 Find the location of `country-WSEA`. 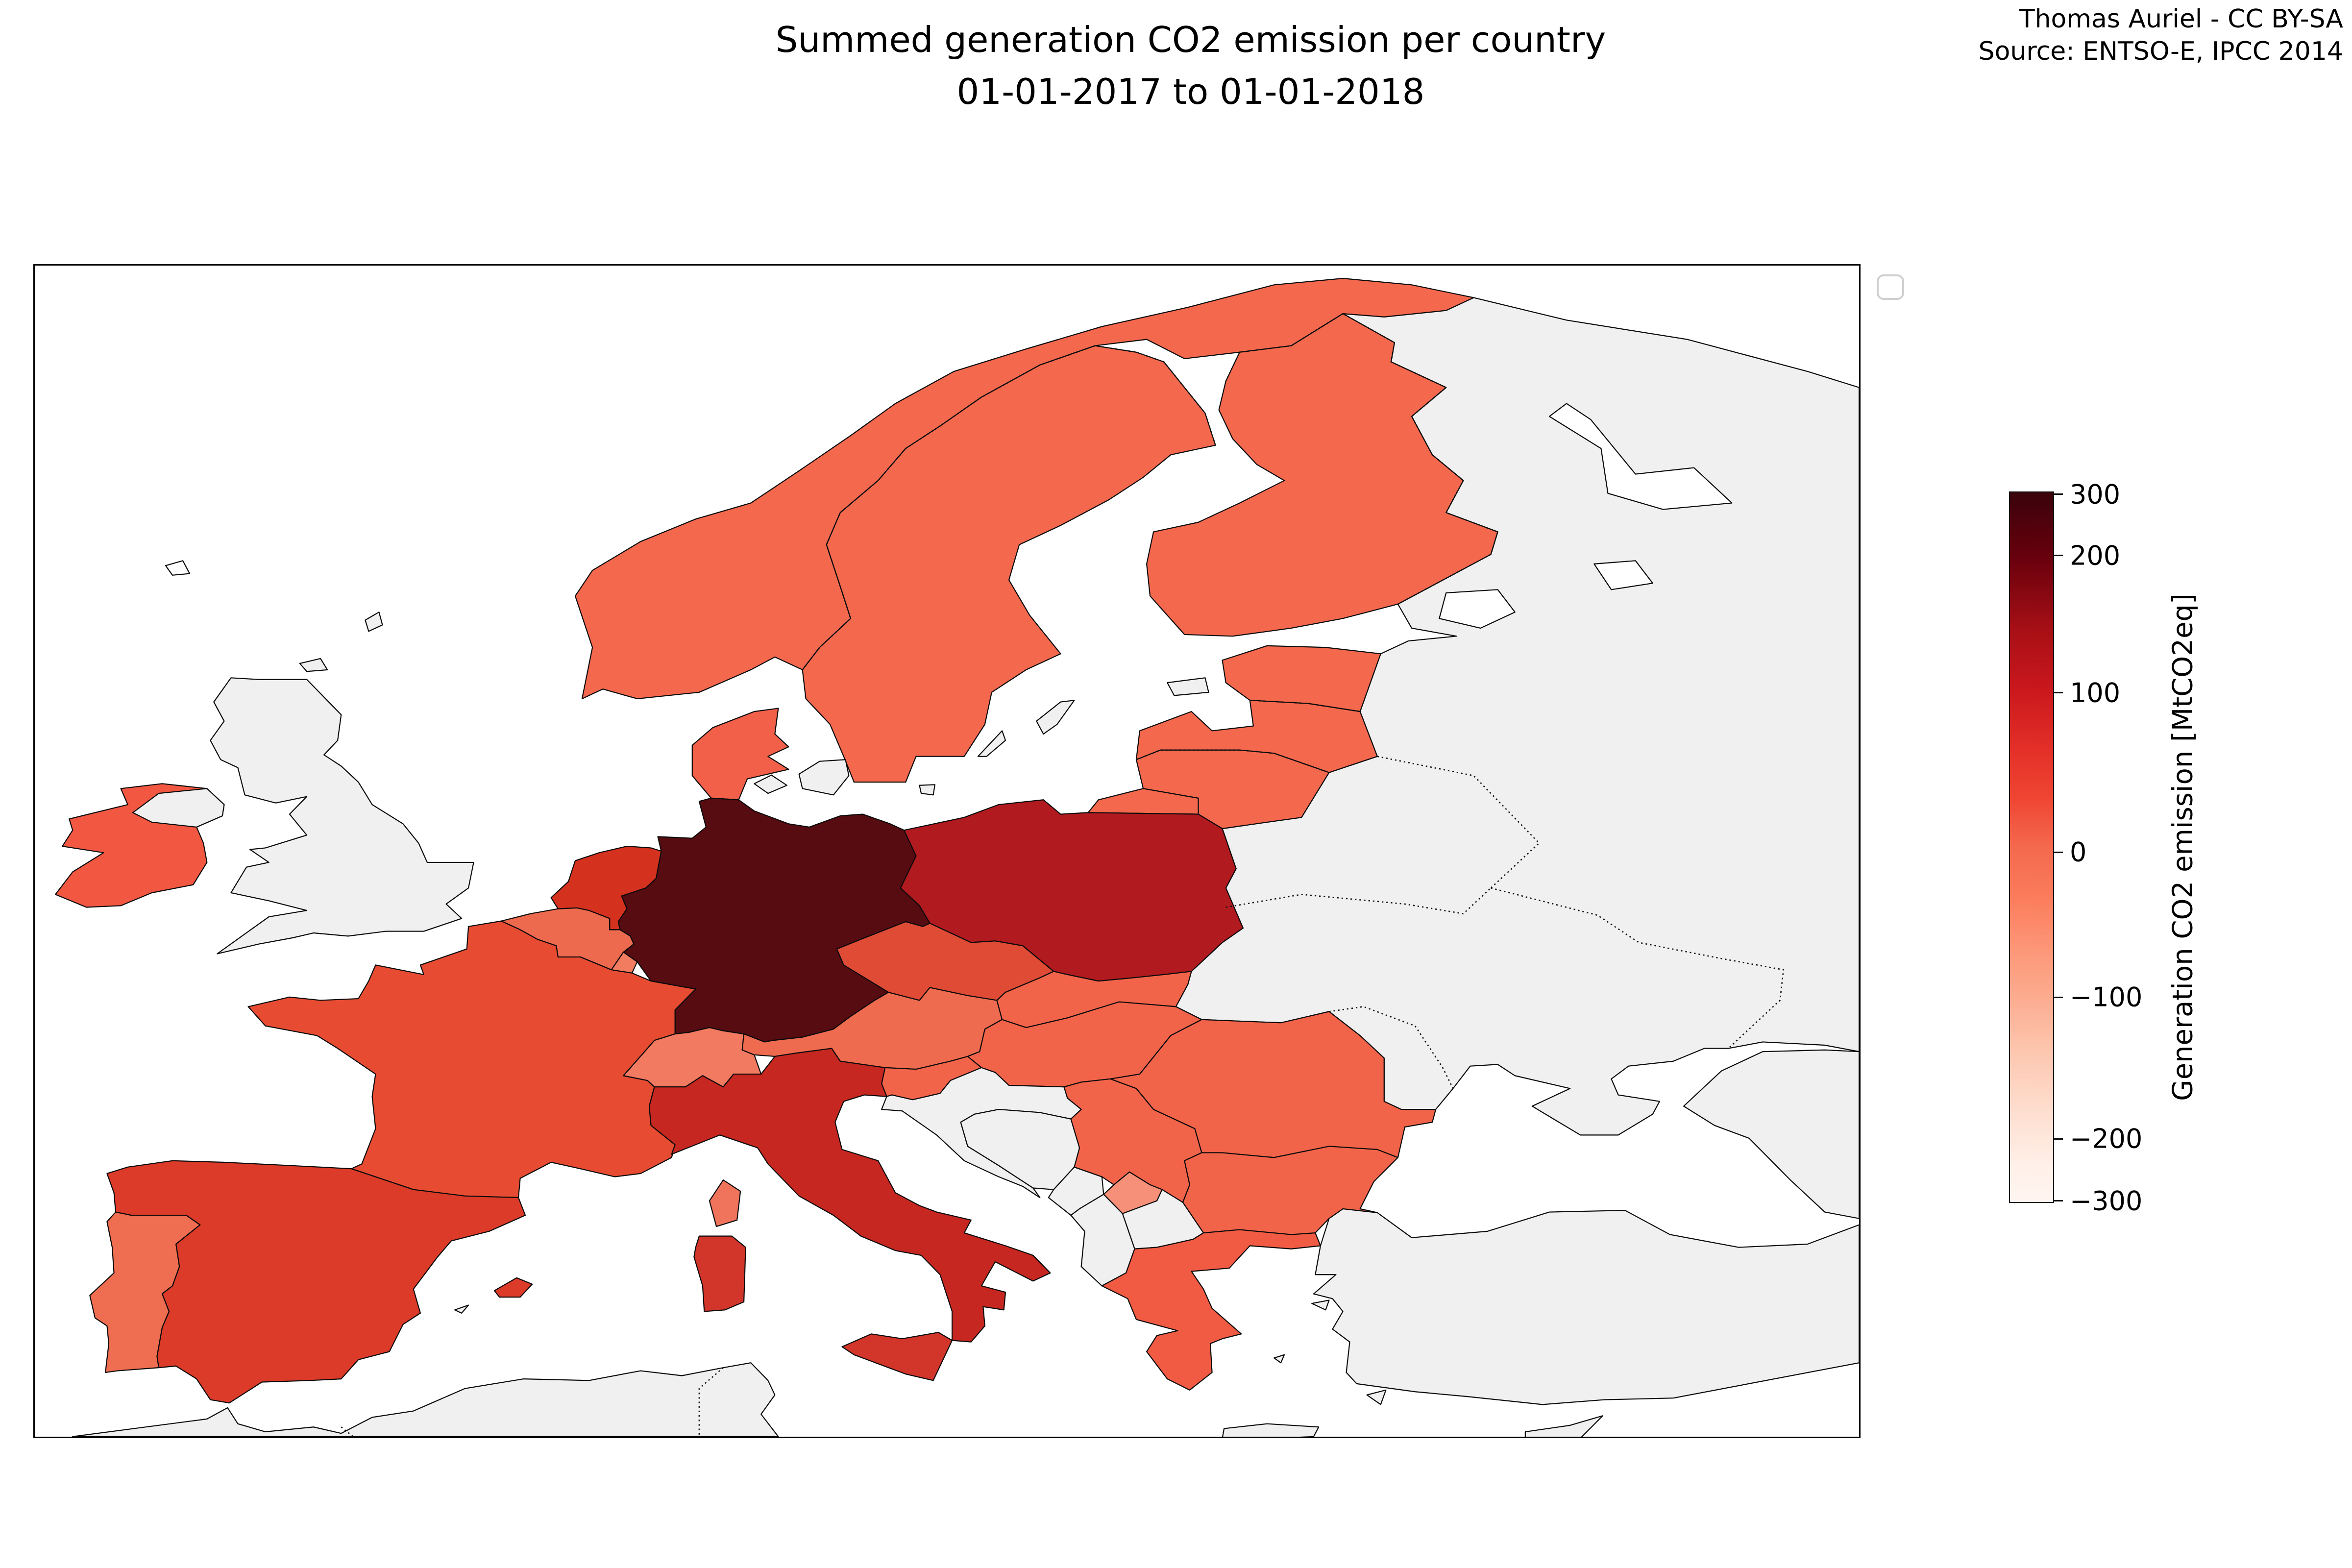

country-WSEA is located at coordinates (1640, 456).